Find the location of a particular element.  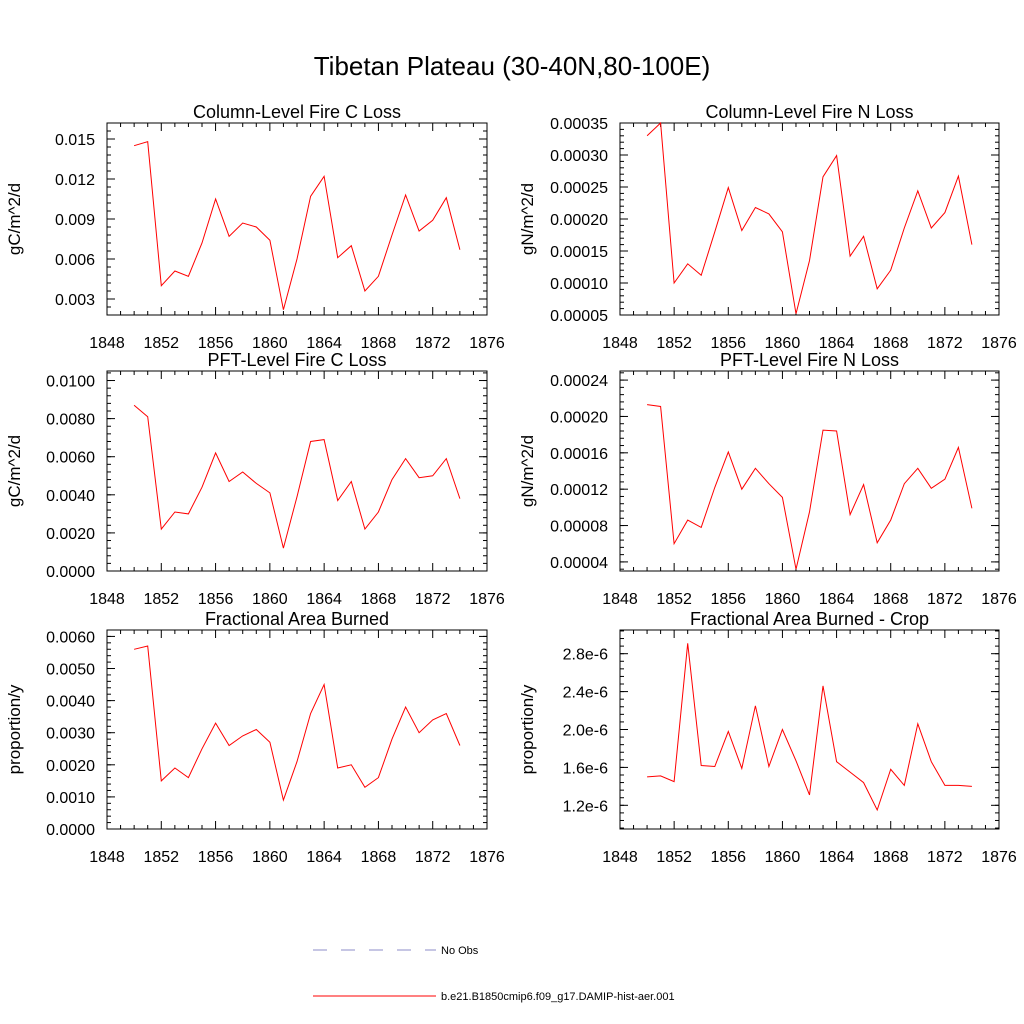

panel-title: Fractional Area Burned is located at coordinates (297, 619).